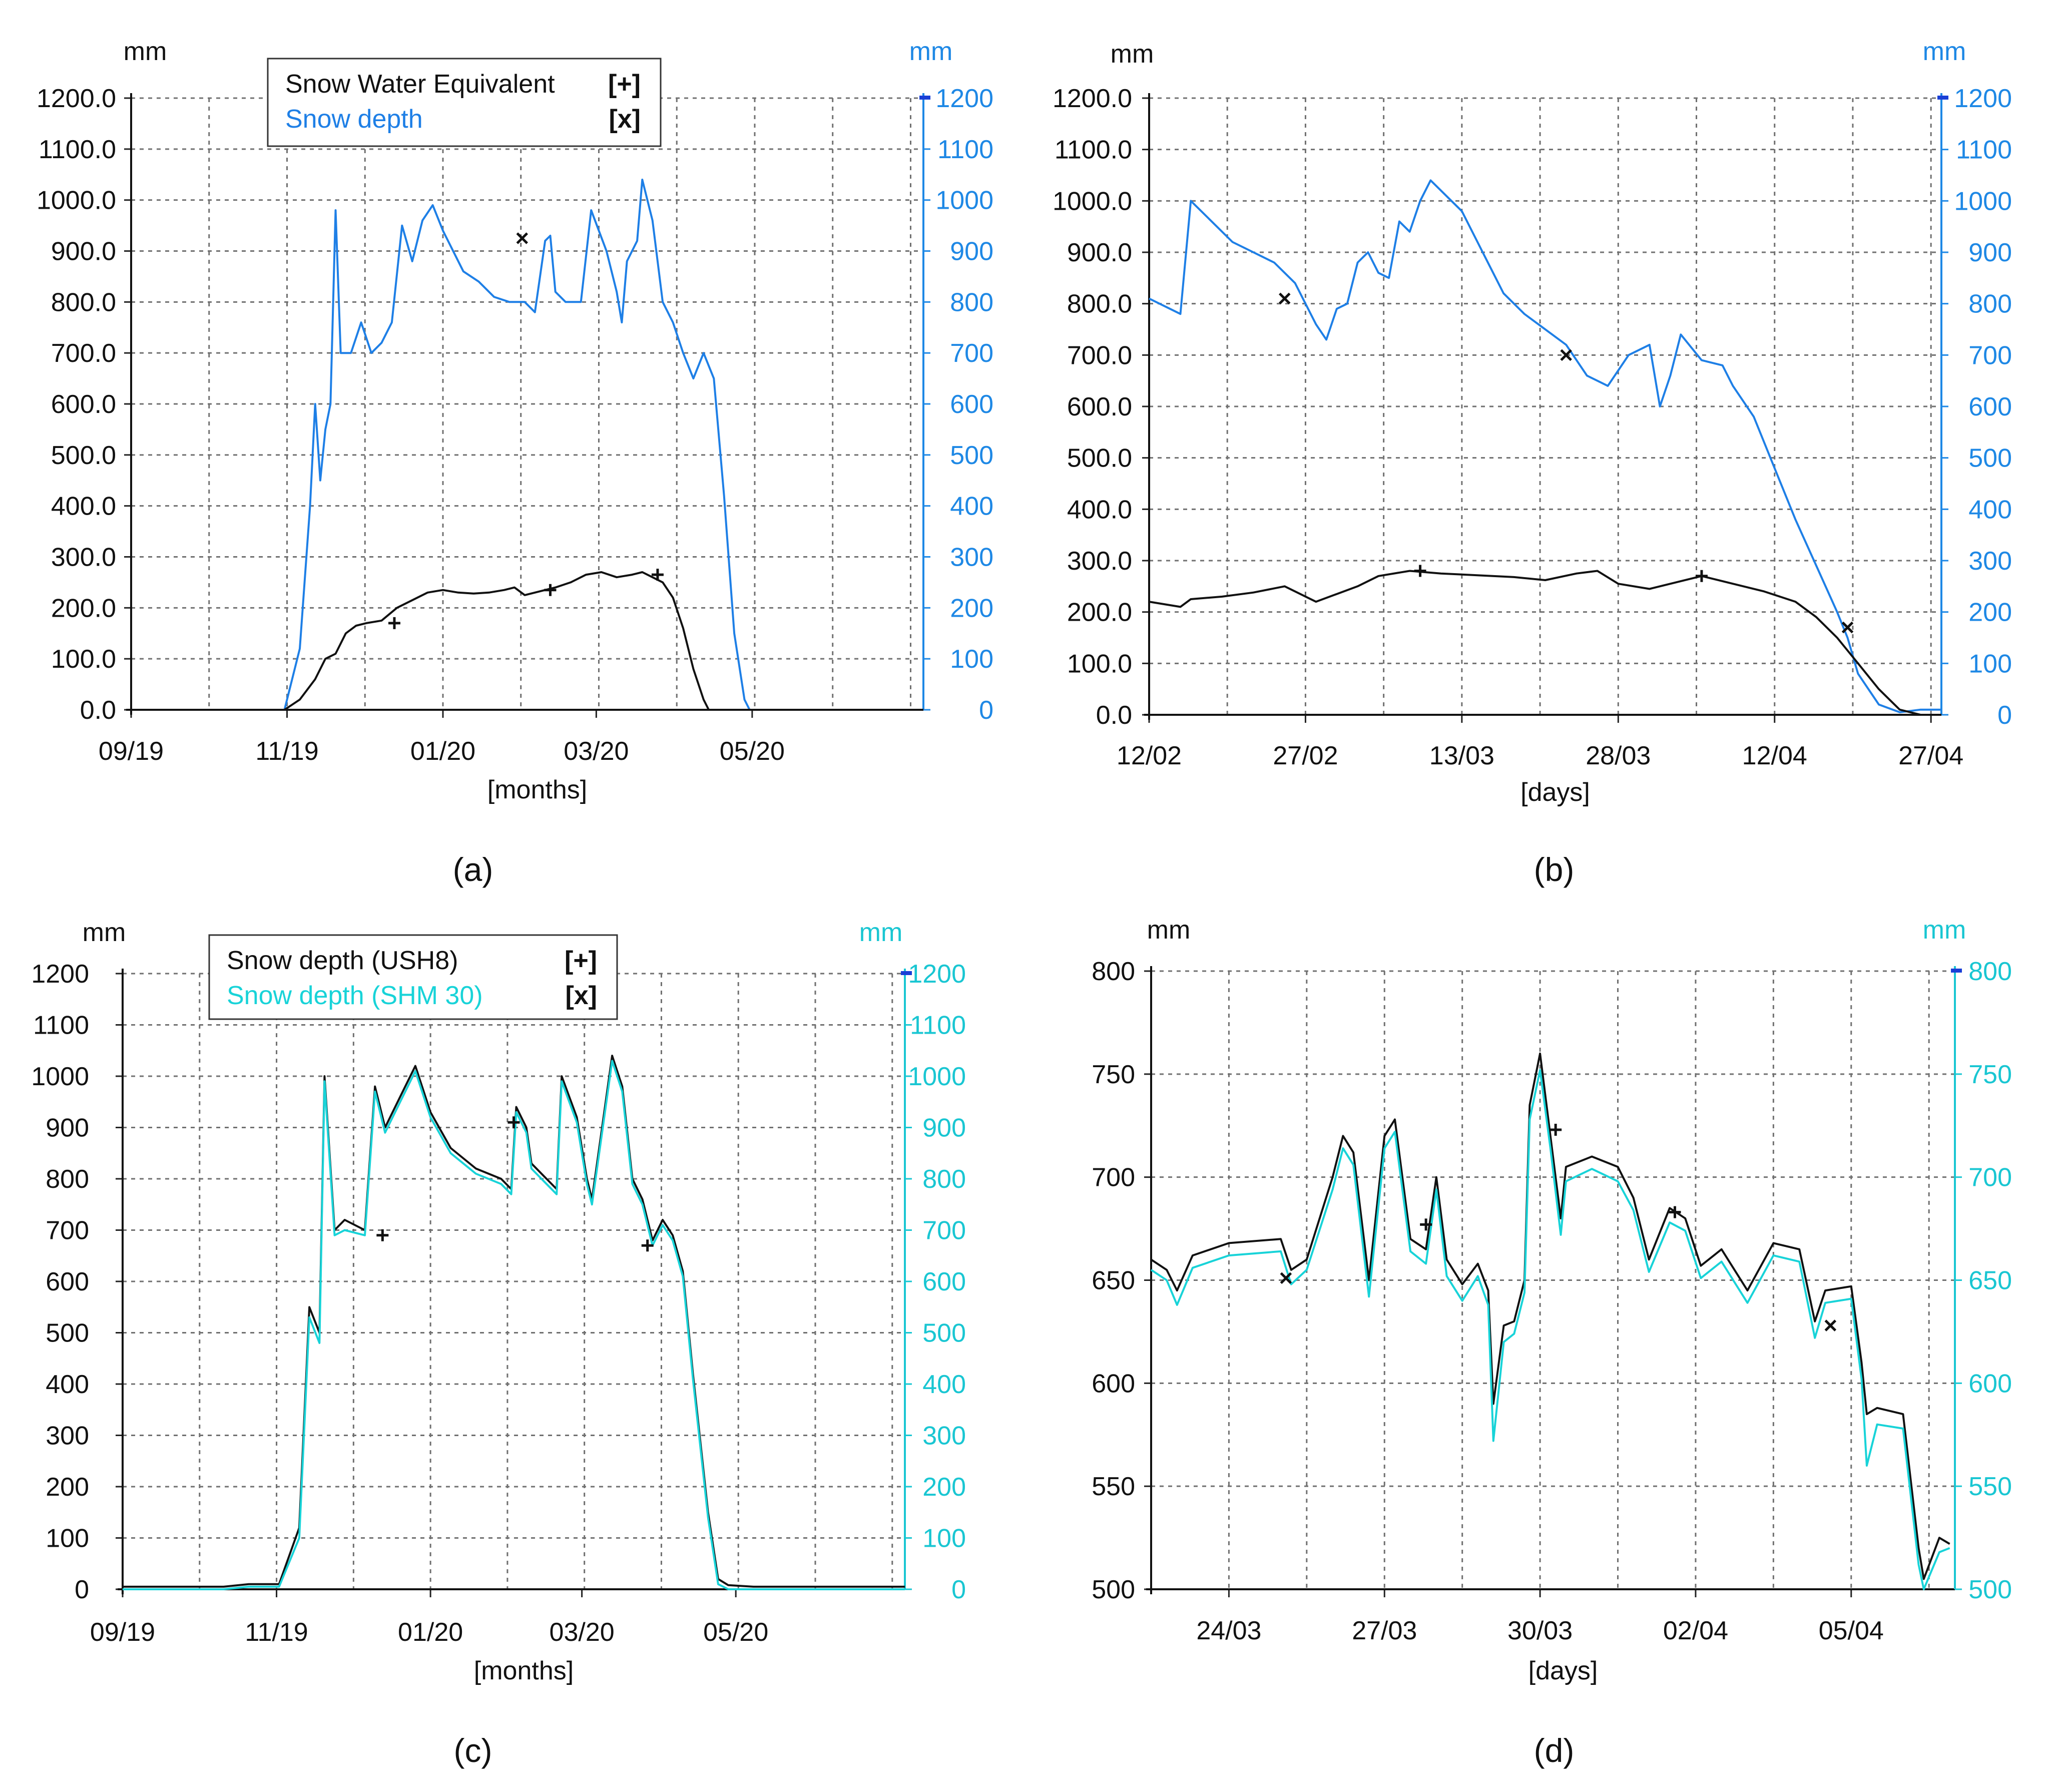 The image size is (2049, 1792). What do you see at coordinates (1113, 1074) in the screenshot?
I see `y-tick-label-left: 750` at bounding box center [1113, 1074].